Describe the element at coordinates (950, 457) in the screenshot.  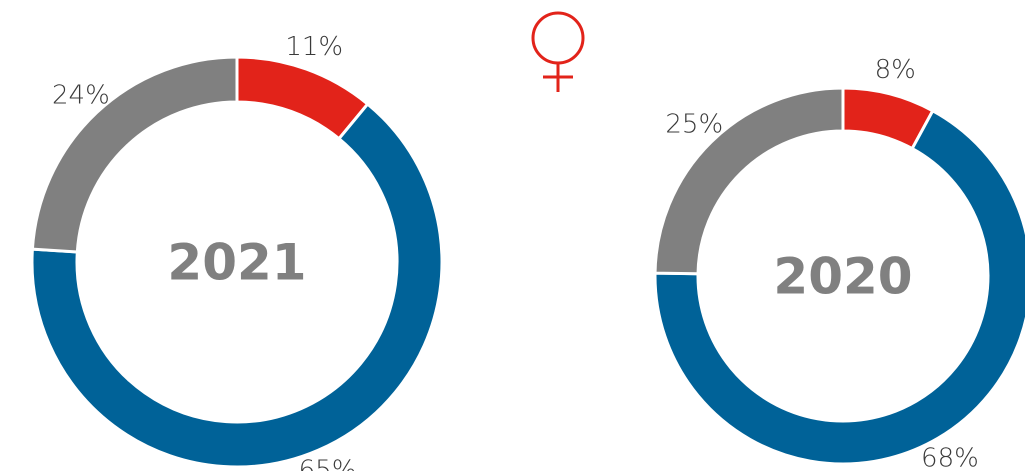
I see `value-label: 68%` at that location.